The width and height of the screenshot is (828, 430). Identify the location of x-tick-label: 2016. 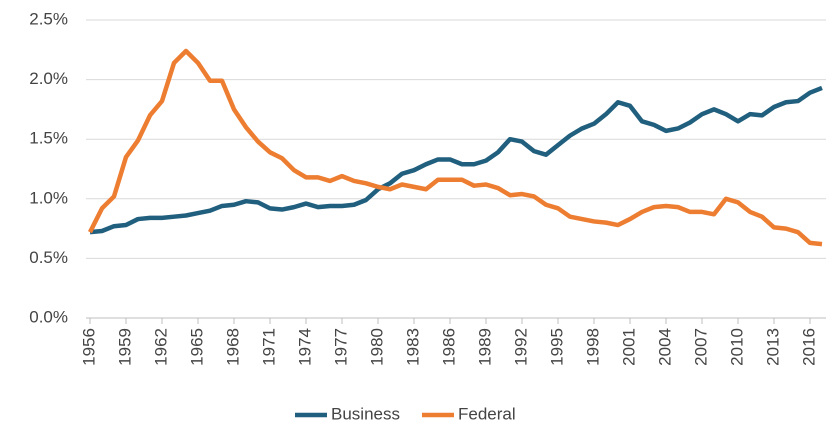
(808, 347).